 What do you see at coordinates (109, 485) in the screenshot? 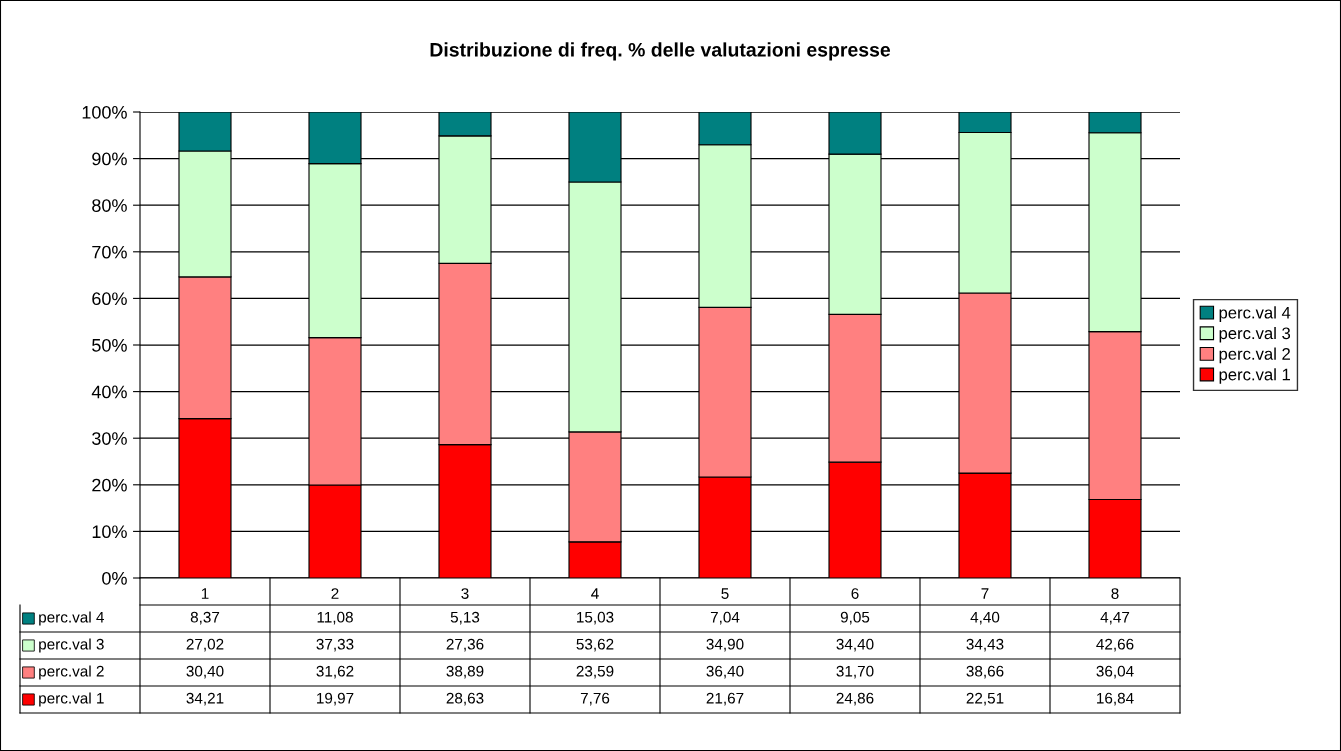
I see `y-tick-label: 20%` at bounding box center [109, 485].